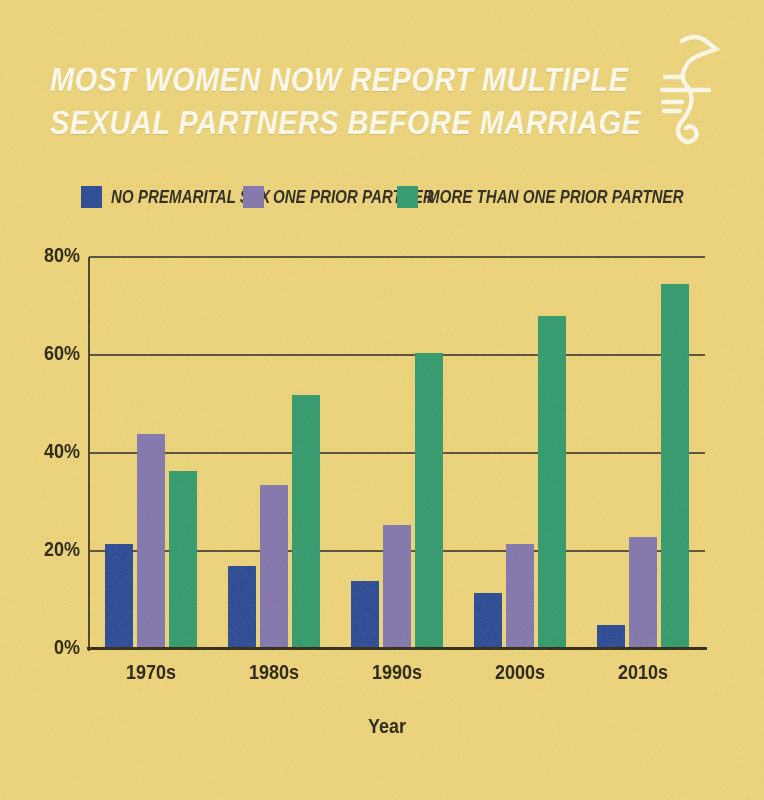 The width and height of the screenshot is (764, 800). I want to click on y-tick-40pct: 40%, so click(61, 452).